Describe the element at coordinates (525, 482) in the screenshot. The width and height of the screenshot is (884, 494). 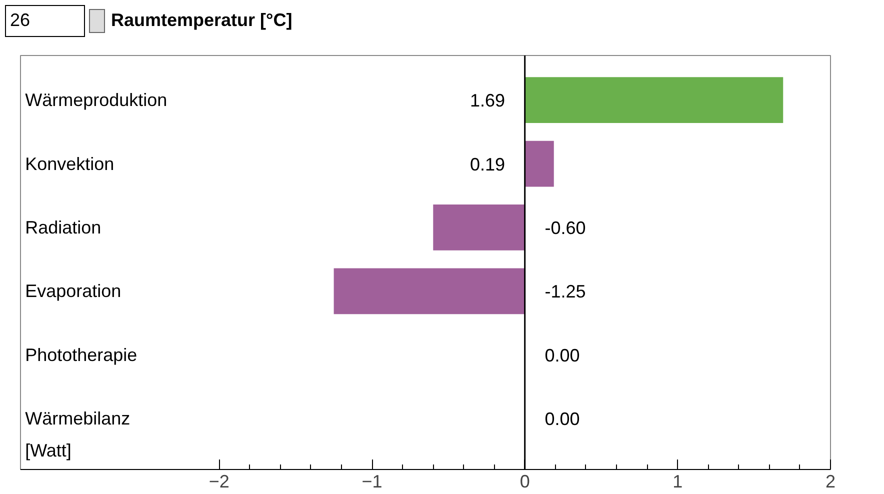
I see `x-tick-label: 0` at that location.